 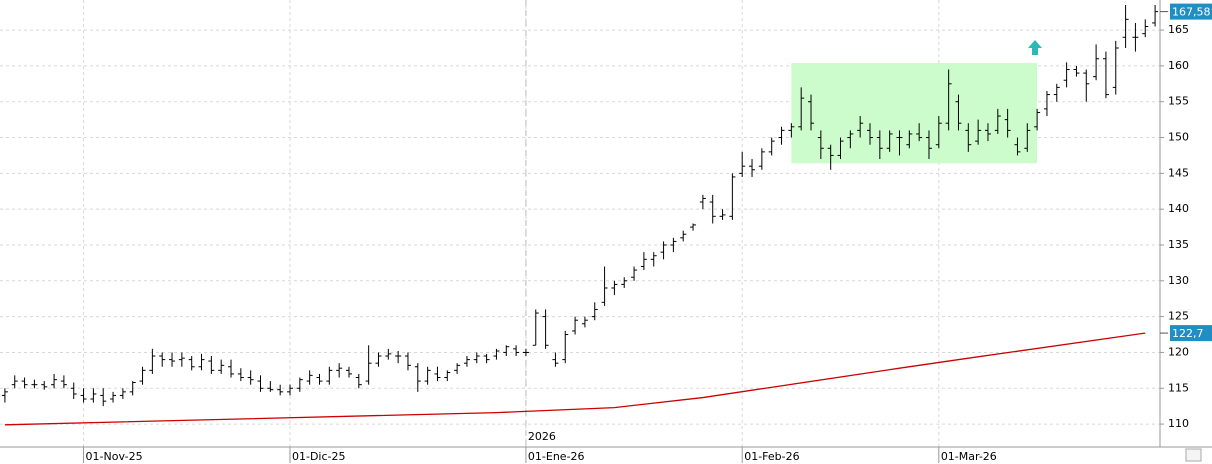 I want to click on y-tick-label: 155, so click(x=1178, y=101).